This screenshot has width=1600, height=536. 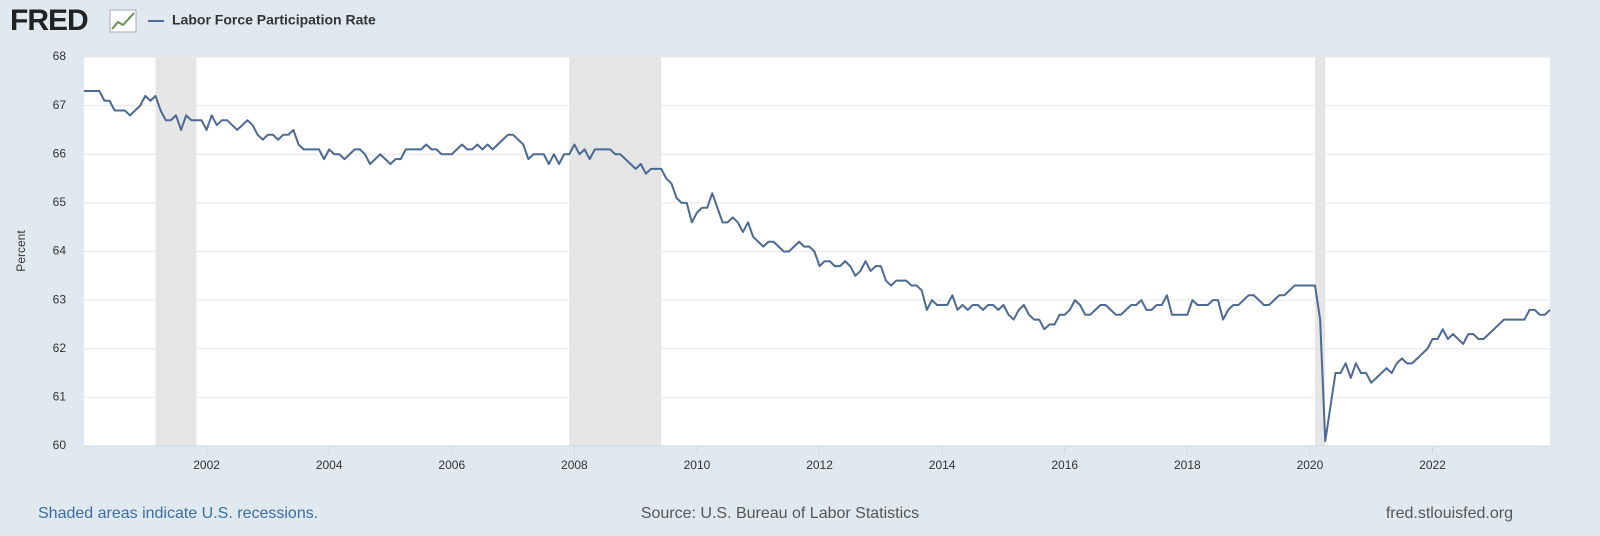 What do you see at coordinates (60, 153) in the screenshot?
I see `y-tick-label: 66` at bounding box center [60, 153].